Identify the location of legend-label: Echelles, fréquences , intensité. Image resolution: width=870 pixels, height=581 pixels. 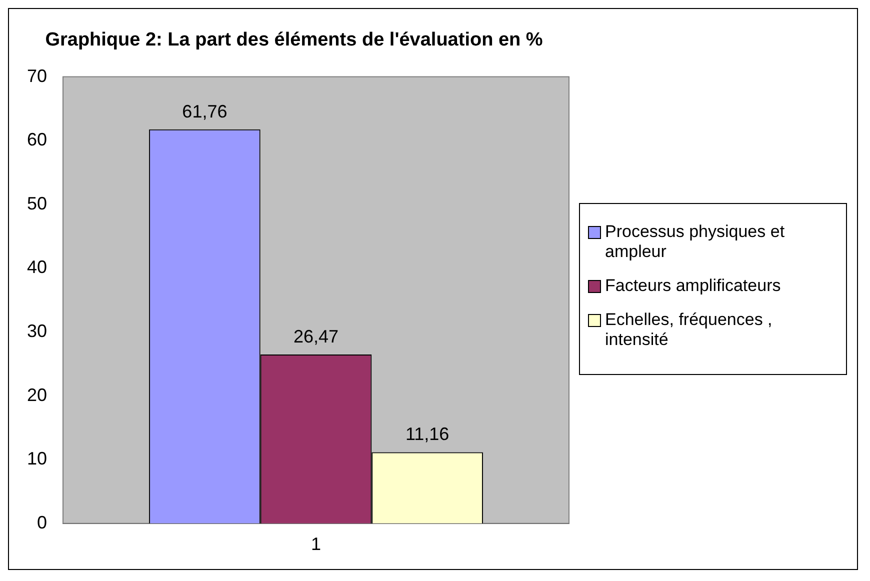
(689, 330).